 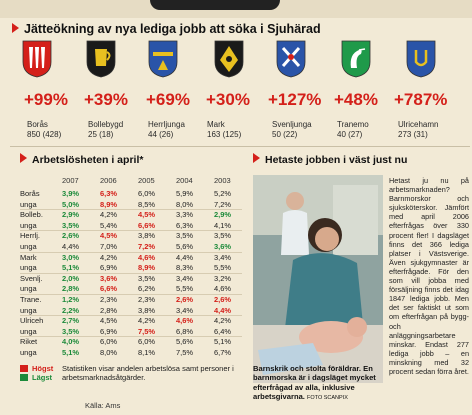 I want to click on table-cell: 3,3%, so click(x=185, y=215).